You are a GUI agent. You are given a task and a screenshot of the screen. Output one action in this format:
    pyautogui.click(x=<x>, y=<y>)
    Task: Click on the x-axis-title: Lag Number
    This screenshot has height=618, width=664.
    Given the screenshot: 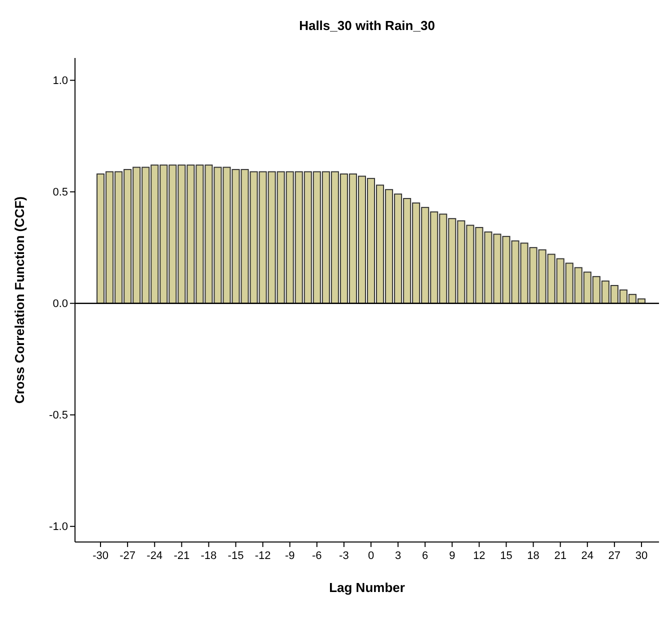 What is the action you would take?
    pyautogui.click(x=367, y=587)
    